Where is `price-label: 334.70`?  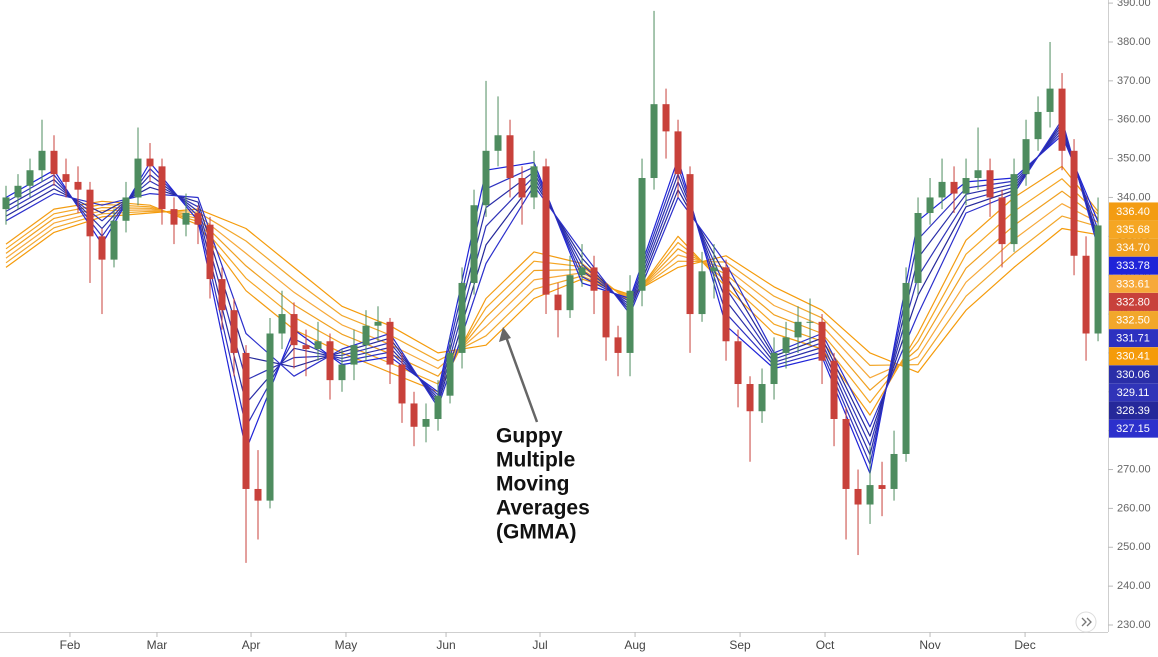 price-label: 334.70 is located at coordinates (1133, 248).